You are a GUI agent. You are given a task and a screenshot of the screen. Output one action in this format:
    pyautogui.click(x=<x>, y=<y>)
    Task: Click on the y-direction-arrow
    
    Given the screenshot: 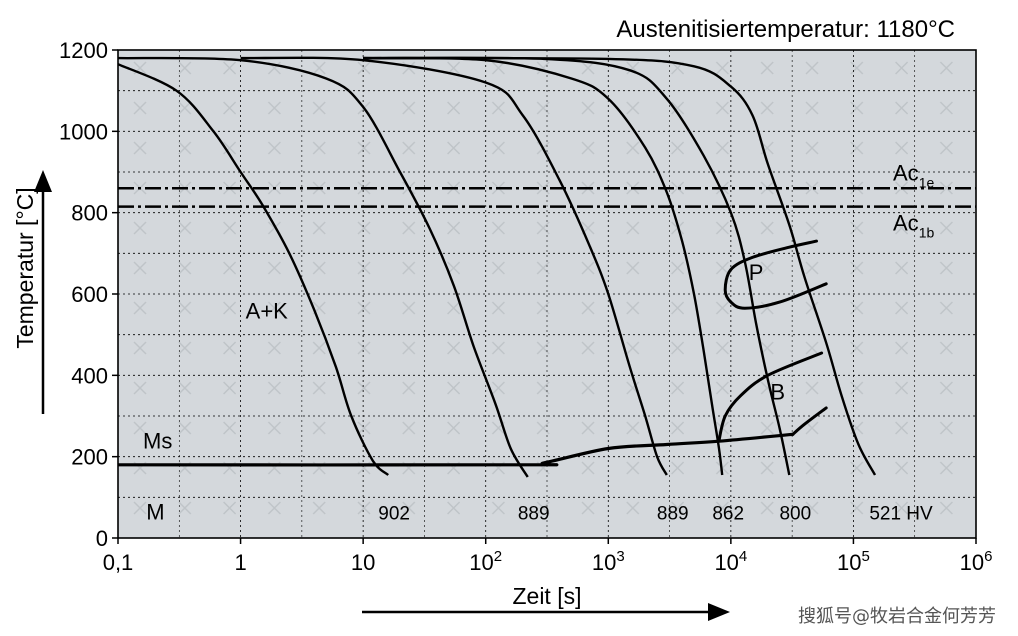 What is the action you would take?
    pyautogui.click(x=43, y=292)
    